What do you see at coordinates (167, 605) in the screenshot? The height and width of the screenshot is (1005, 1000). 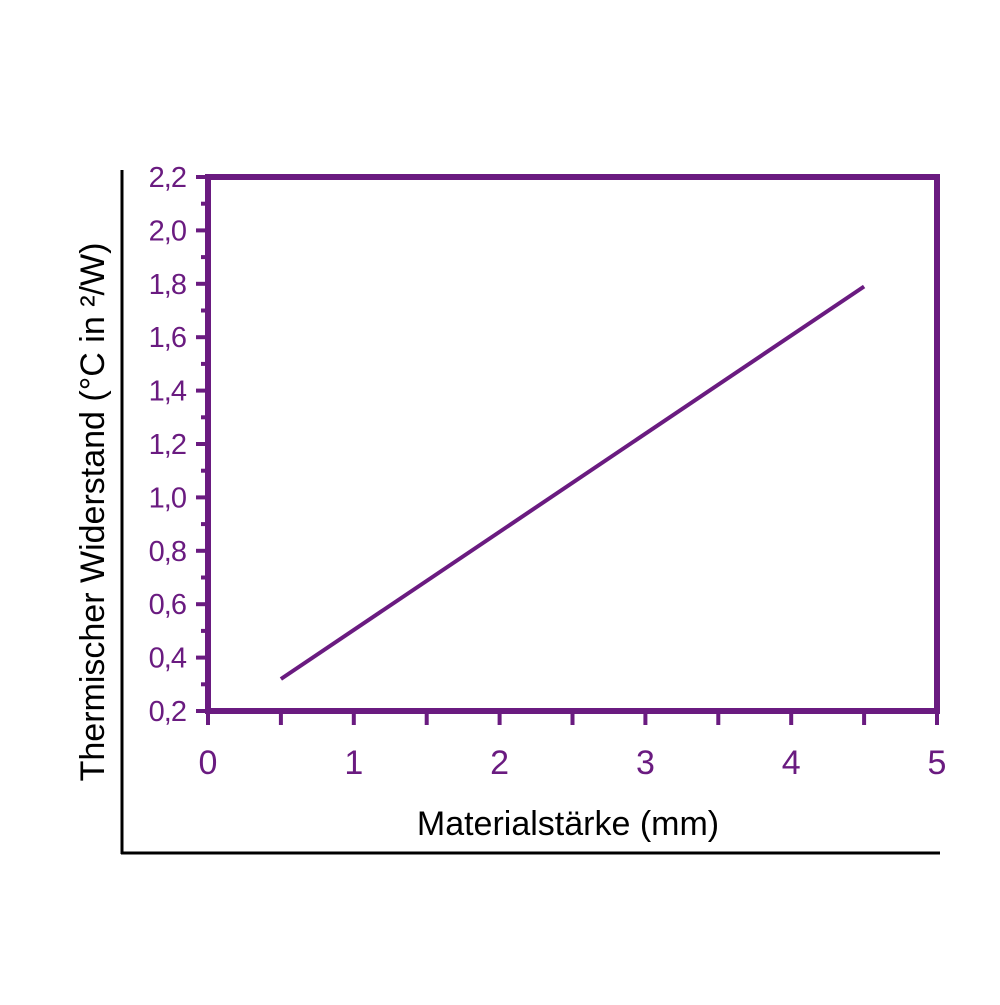 I see `y-tick-label: 0,6` at bounding box center [167, 605].